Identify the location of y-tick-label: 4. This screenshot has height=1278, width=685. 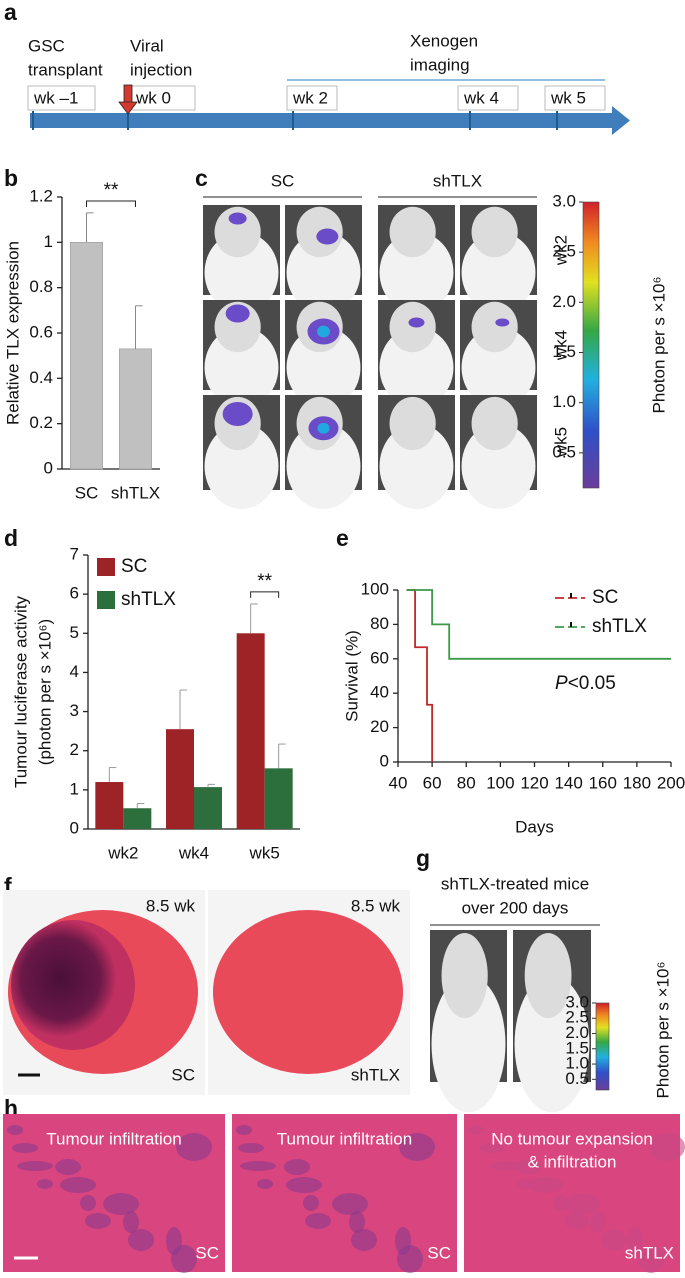
(74, 671).